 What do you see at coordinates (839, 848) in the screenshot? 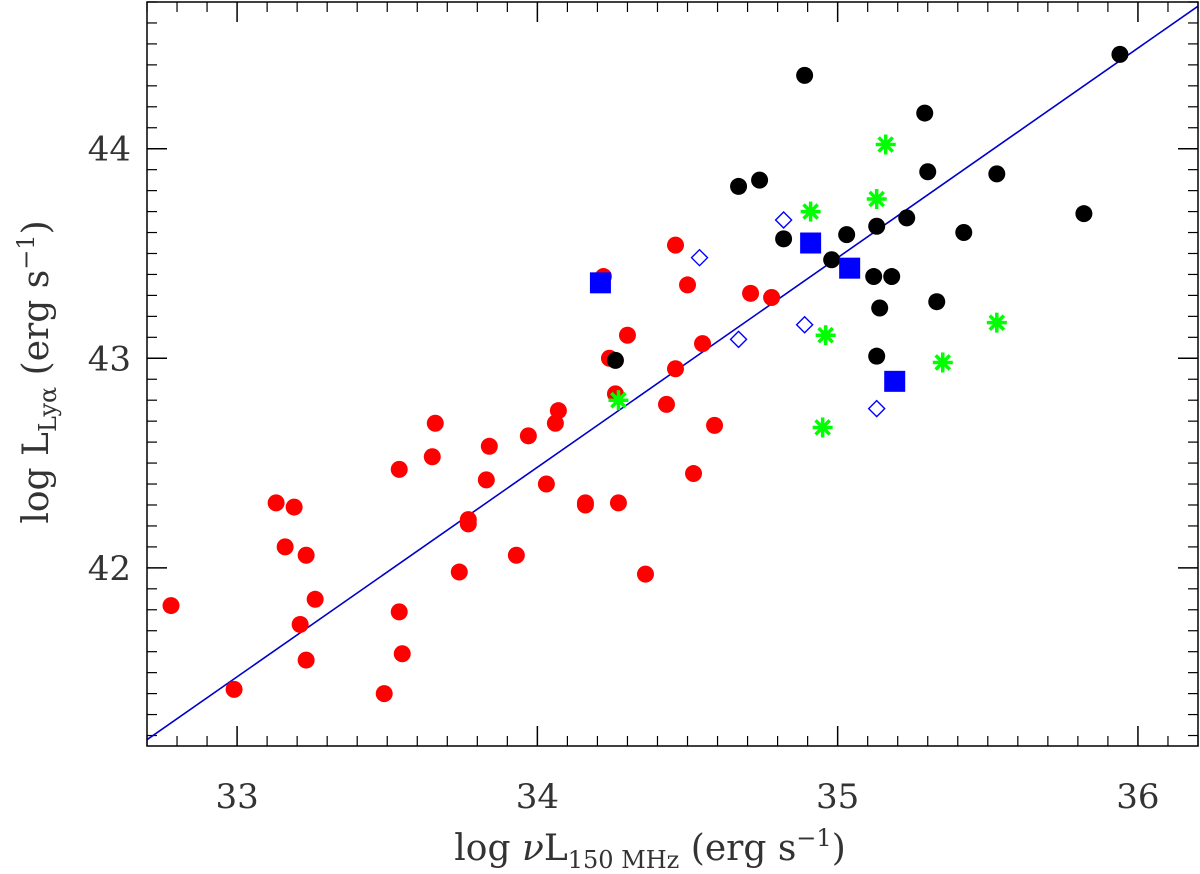
I see `x-axis-label-close: )` at bounding box center [839, 848].